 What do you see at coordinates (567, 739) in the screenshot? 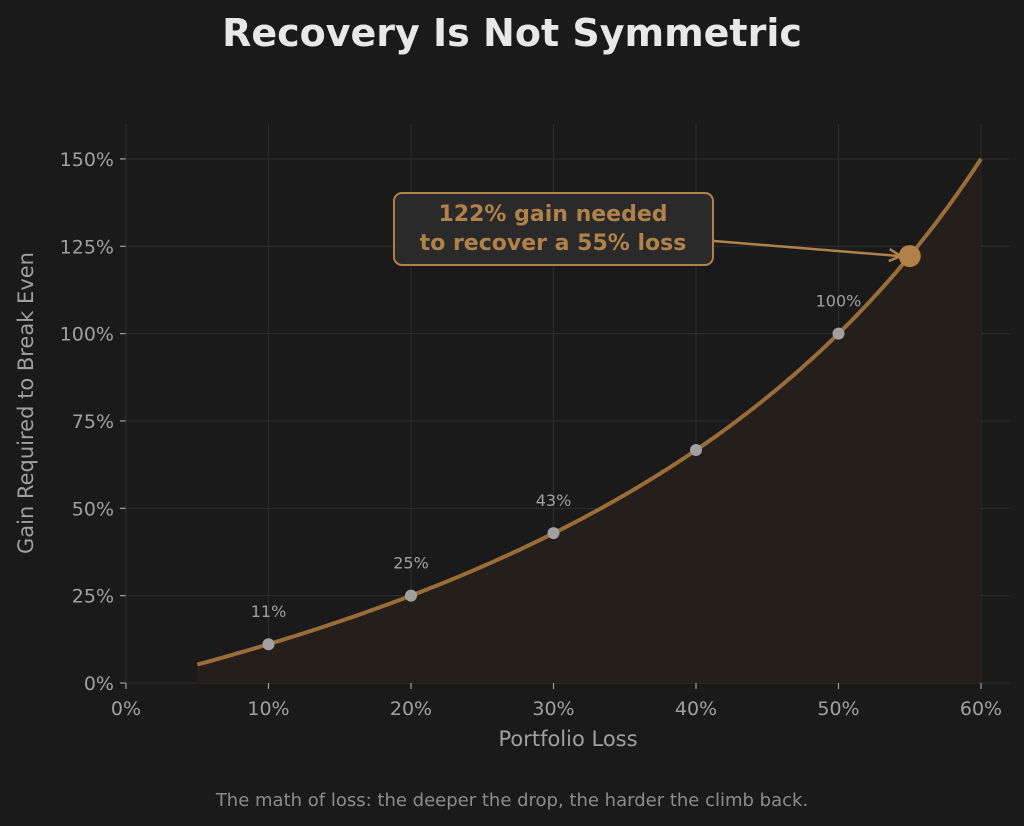
I see `x-axis-label: Portfolio Loss` at bounding box center [567, 739].